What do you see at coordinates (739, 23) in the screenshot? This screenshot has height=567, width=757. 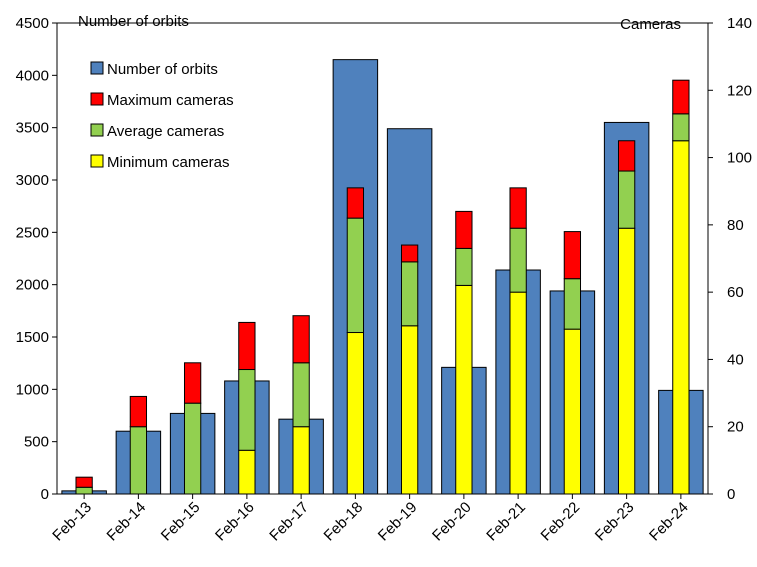 I see `right-y-tick-label: 140` at bounding box center [739, 23].